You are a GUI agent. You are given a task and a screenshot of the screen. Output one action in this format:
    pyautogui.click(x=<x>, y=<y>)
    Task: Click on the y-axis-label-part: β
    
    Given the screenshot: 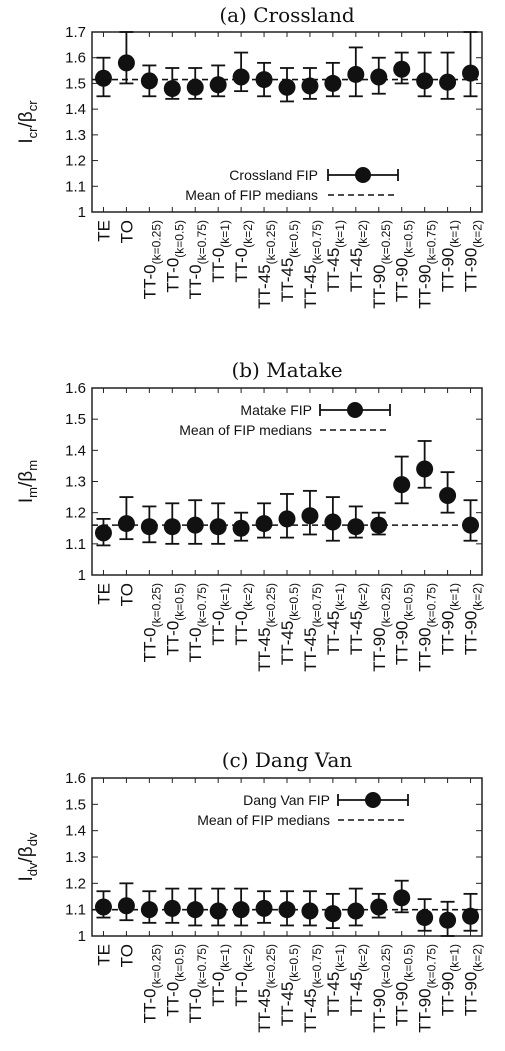 What is the action you would take?
    pyautogui.click(x=26, y=851)
    